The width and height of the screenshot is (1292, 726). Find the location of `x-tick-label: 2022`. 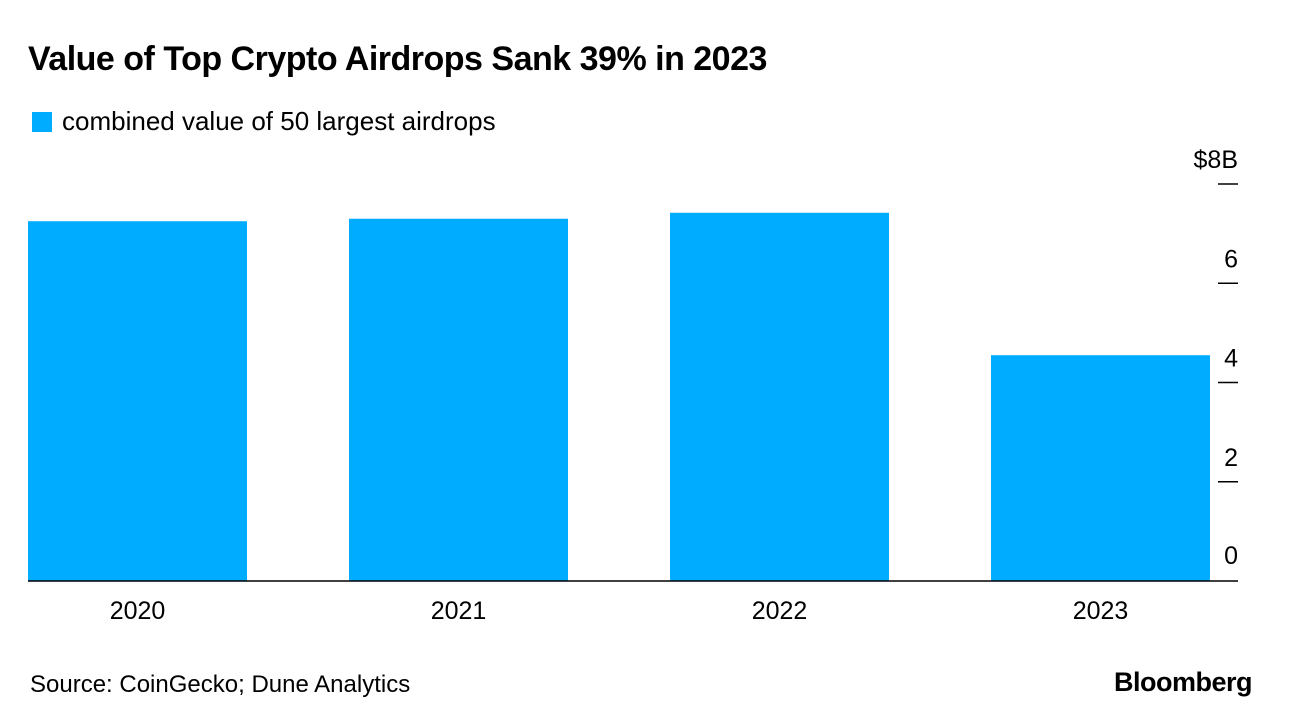

x-tick-label: 2022 is located at coordinates (780, 611).